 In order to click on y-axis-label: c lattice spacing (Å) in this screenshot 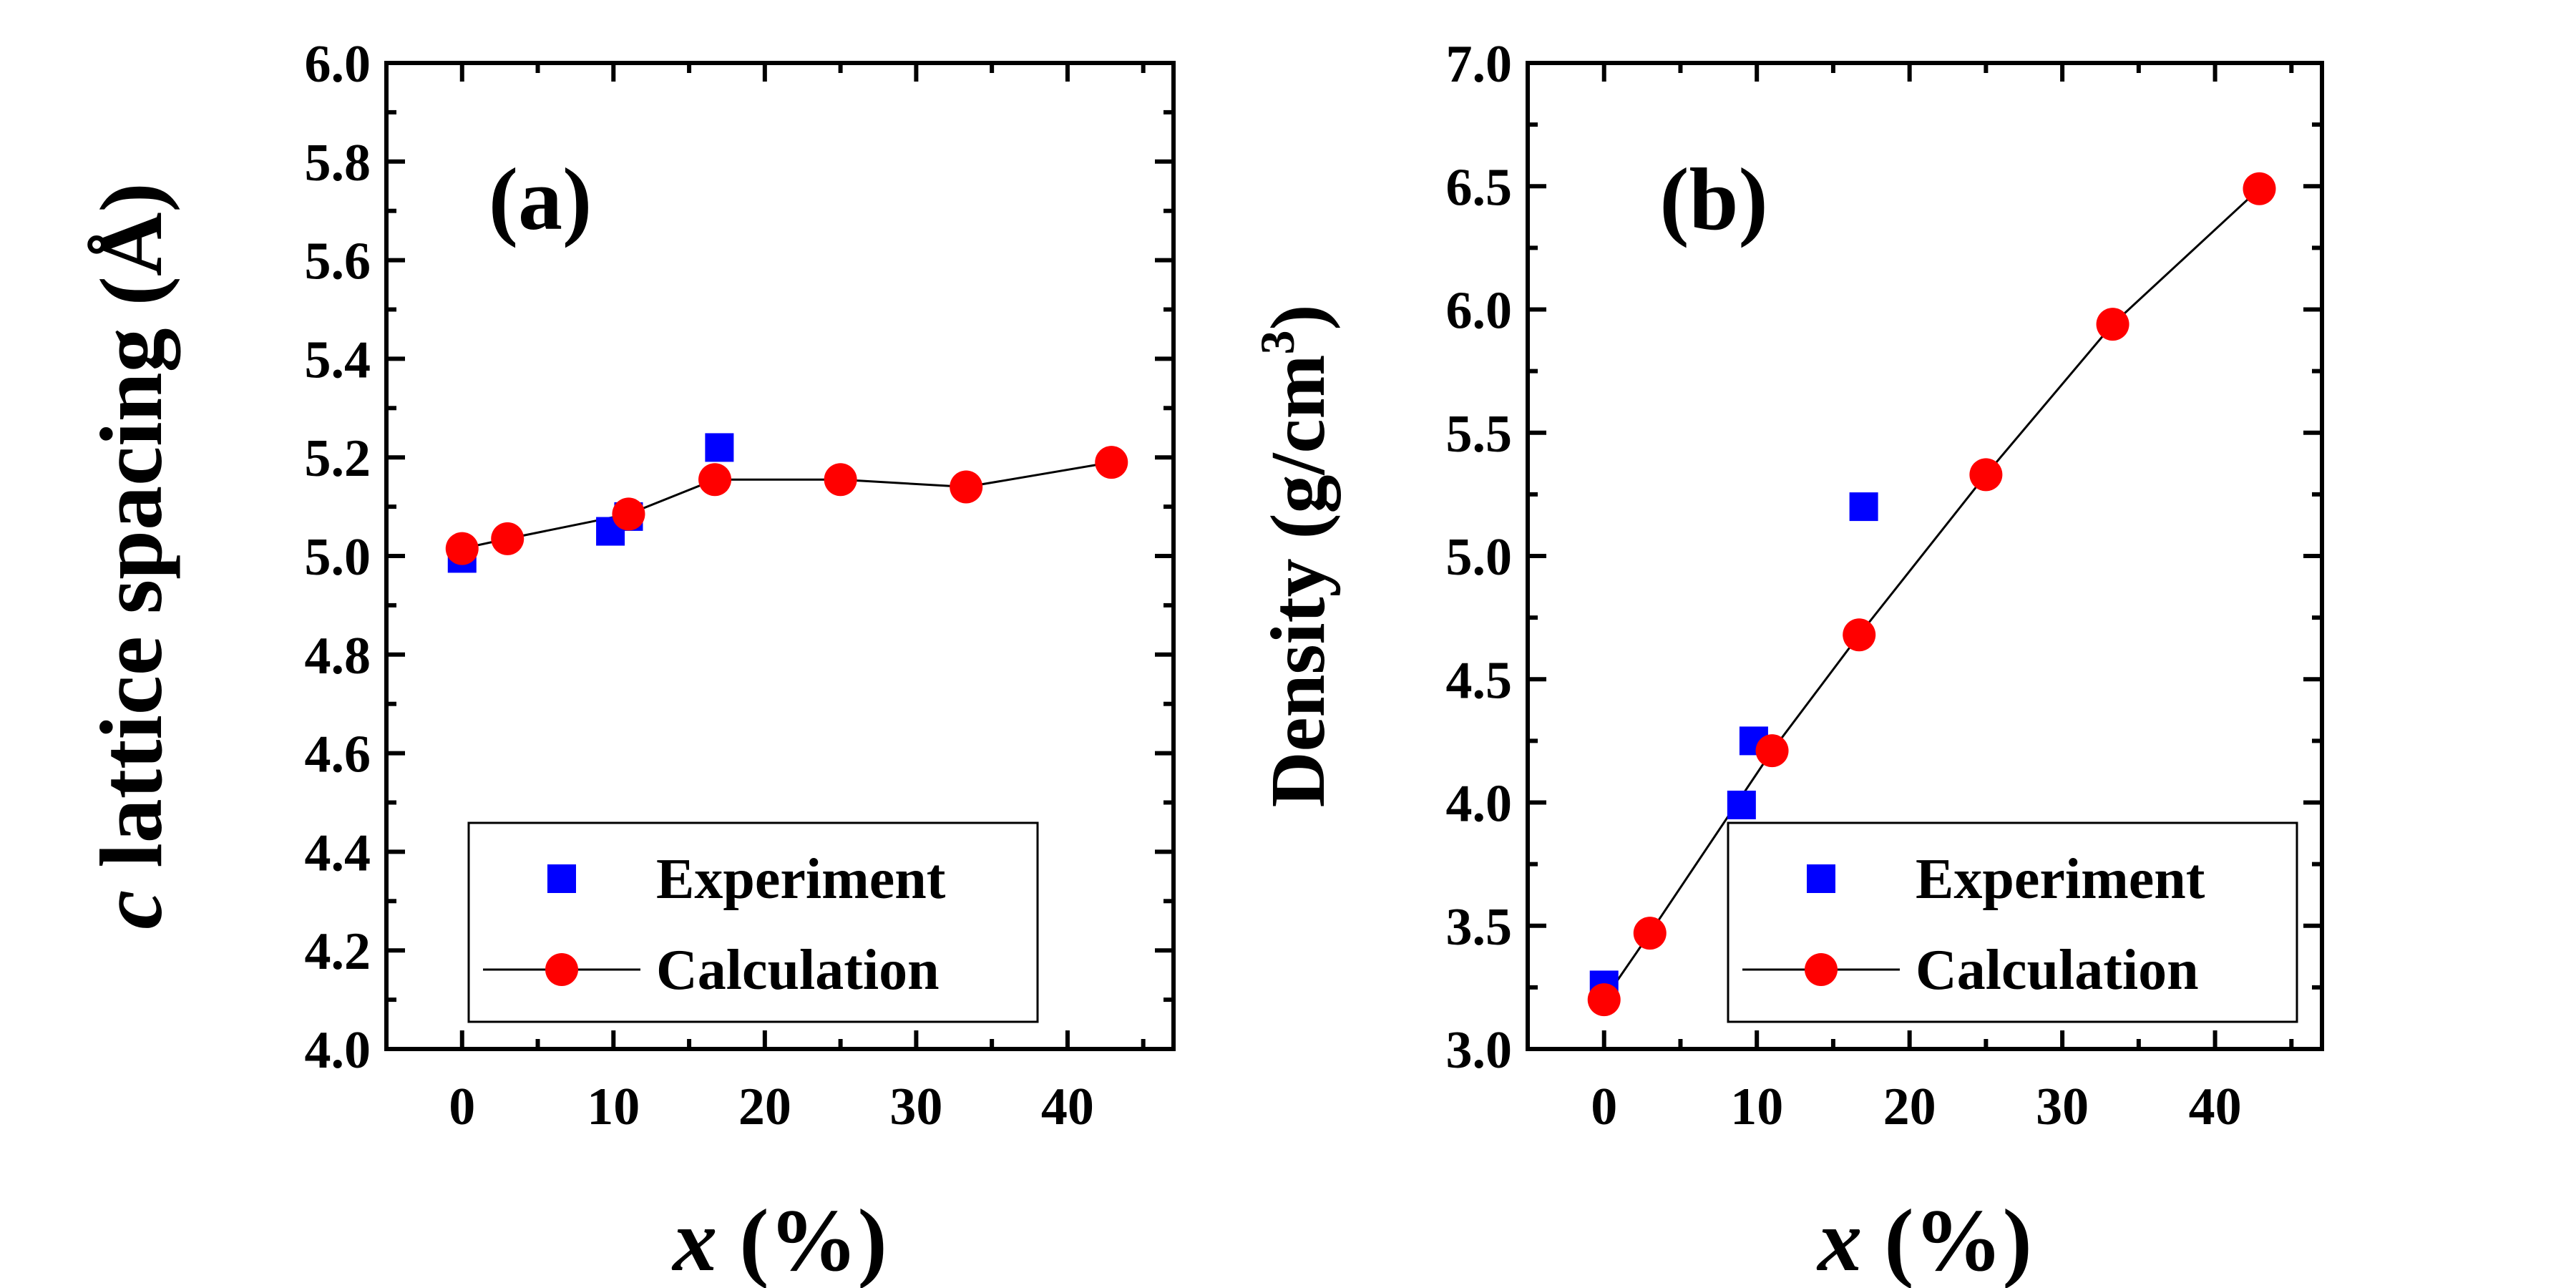, I will do `click(131, 555)`.